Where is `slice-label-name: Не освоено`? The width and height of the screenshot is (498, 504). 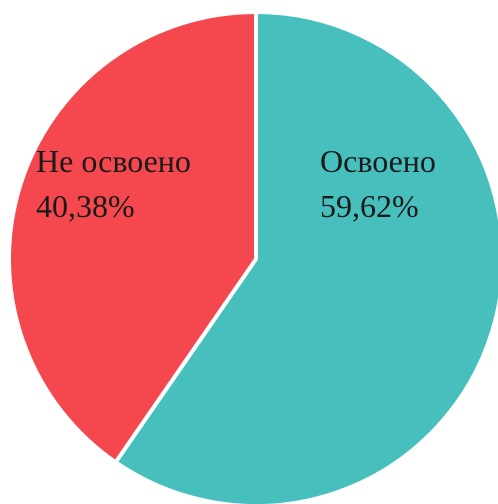 slice-label-name: Не освоено is located at coordinates (113, 161).